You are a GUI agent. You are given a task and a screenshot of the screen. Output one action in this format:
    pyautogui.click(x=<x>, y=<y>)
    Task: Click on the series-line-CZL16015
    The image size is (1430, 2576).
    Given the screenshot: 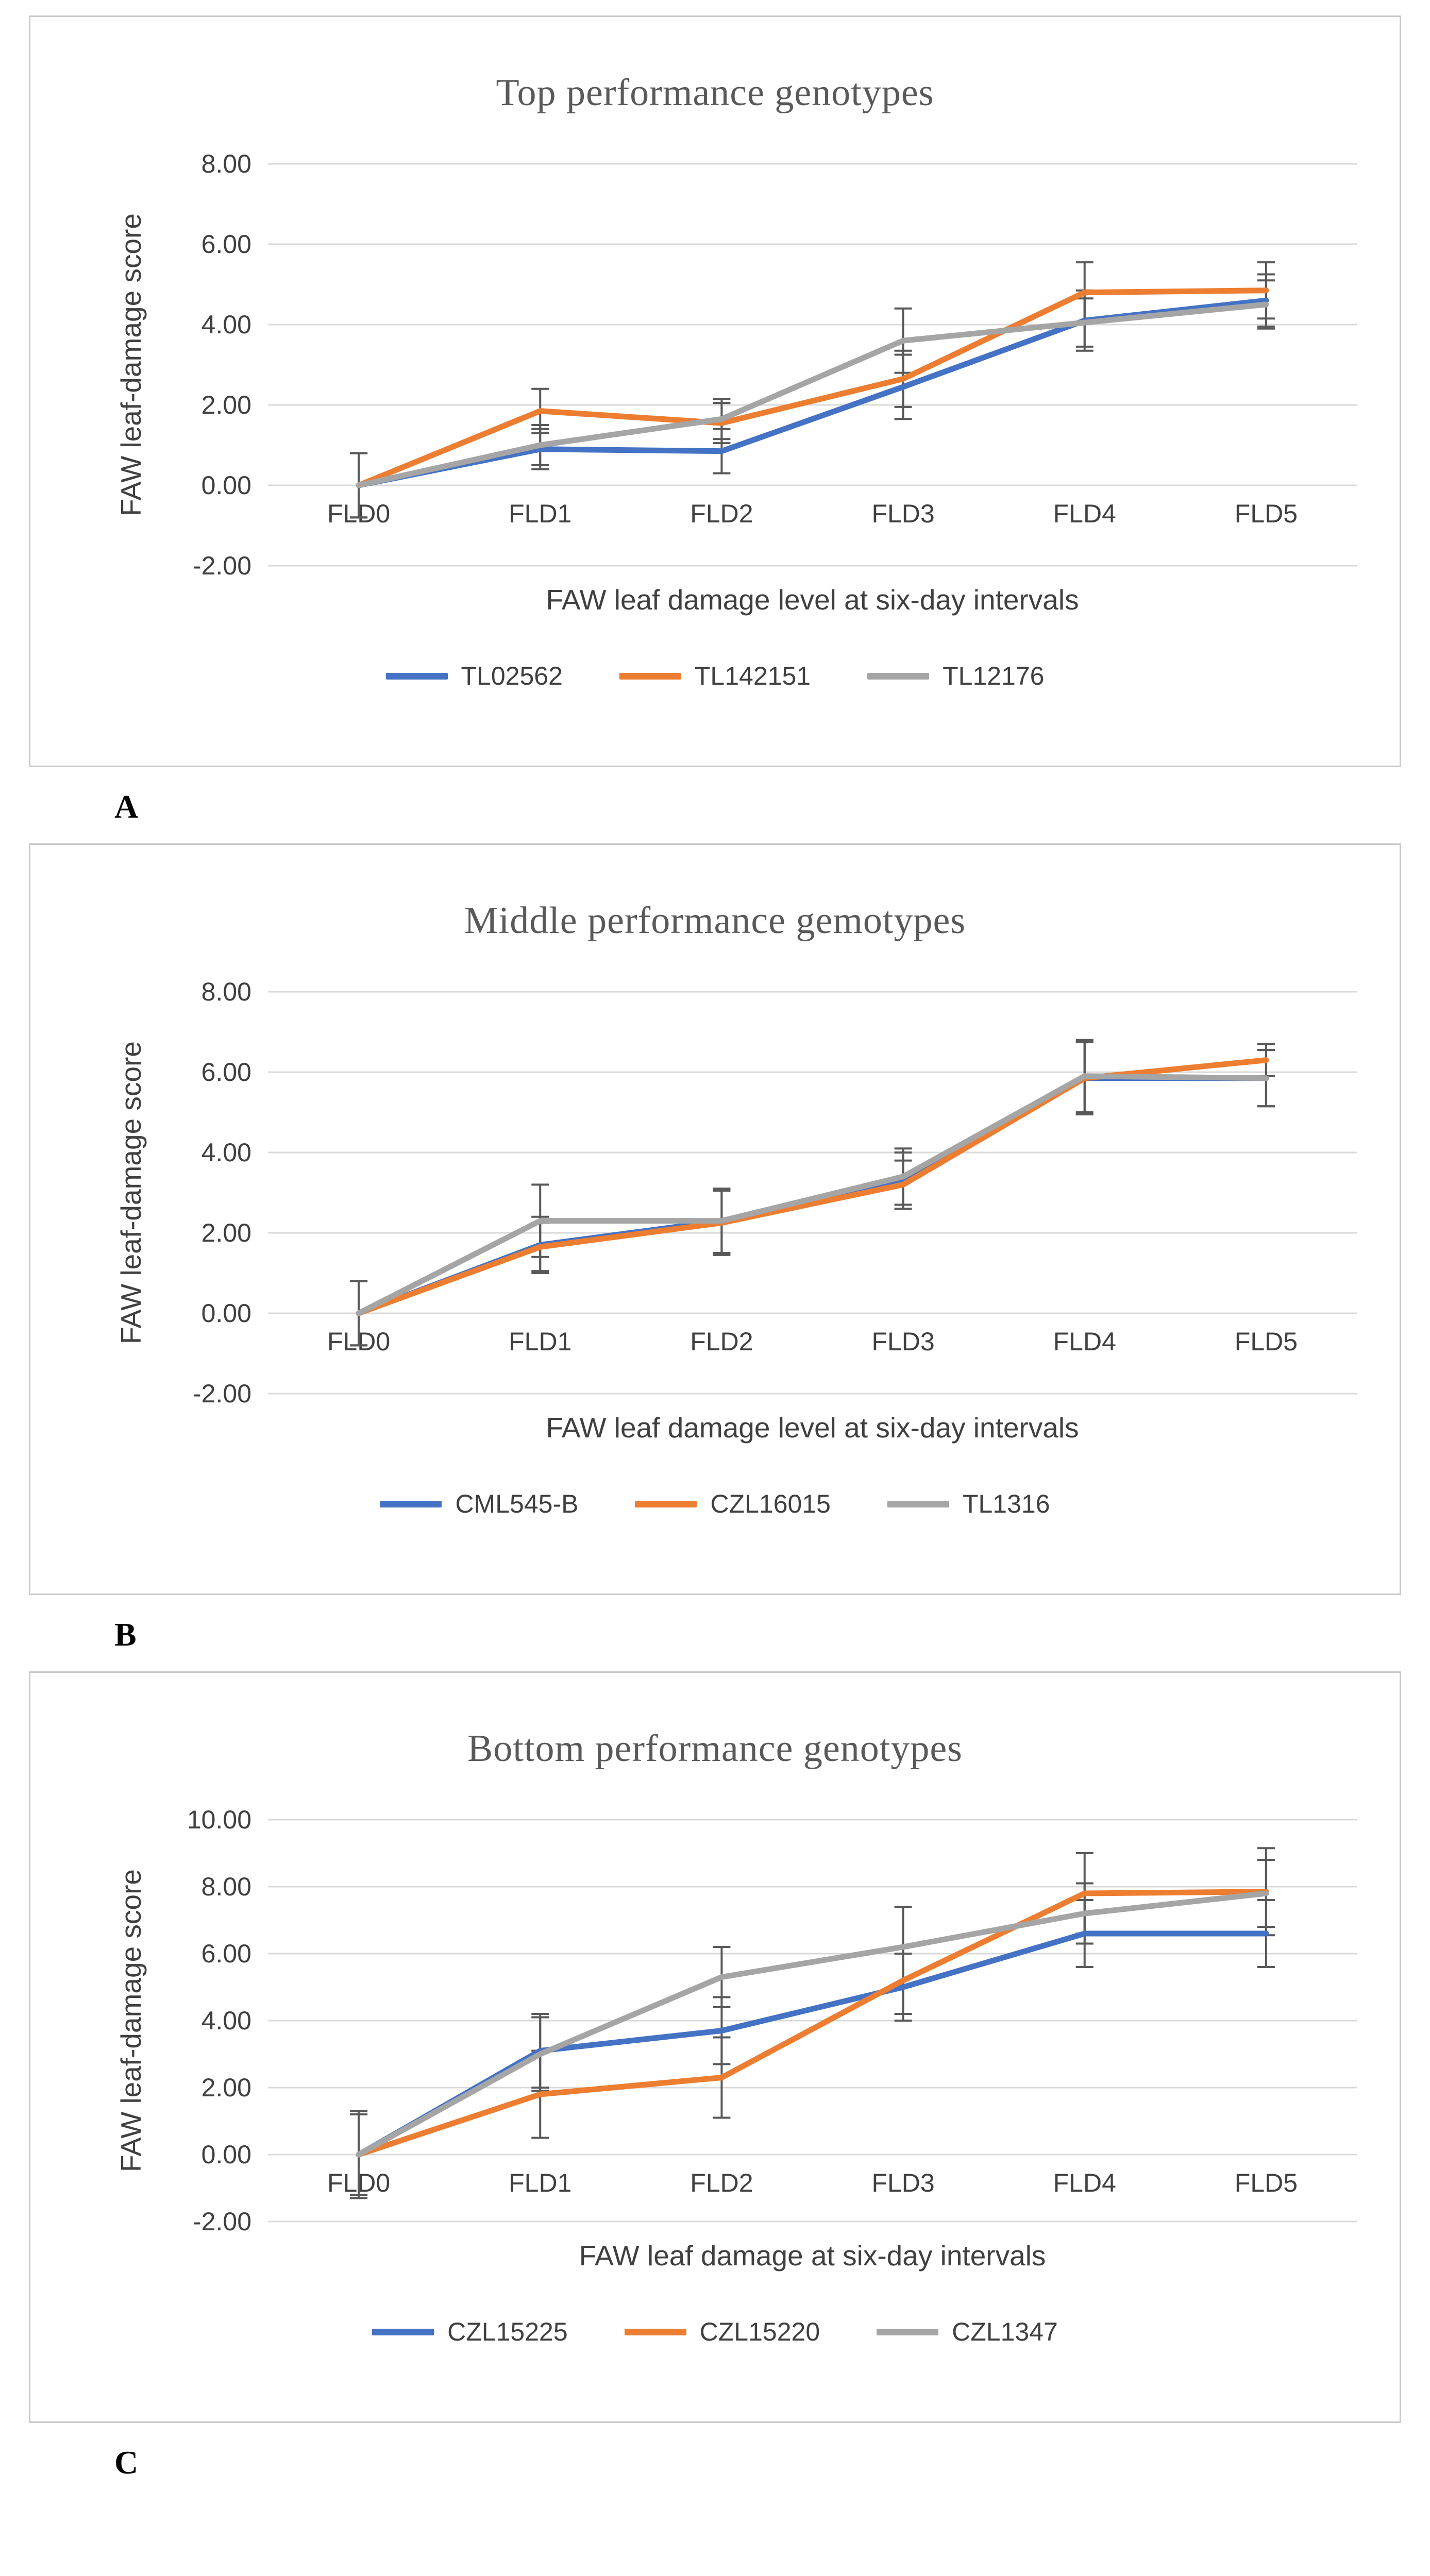 What is the action you would take?
    pyautogui.click(x=812, y=1186)
    